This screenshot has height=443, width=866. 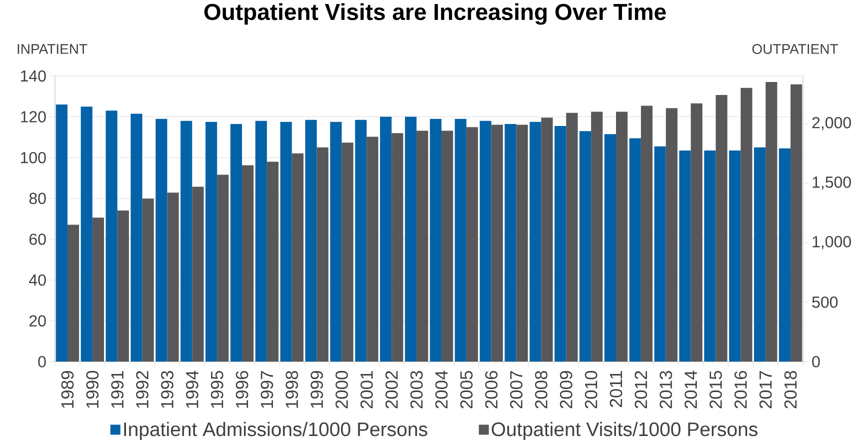 What do you see at coordinates (825, 302) in the screenshot?
I see `y2-tick-label: 500` at bounding box center [825, 302].